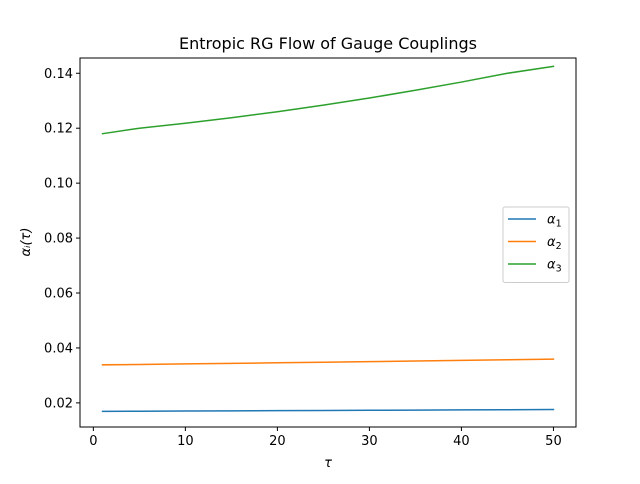 The width and height of the screenshot is (640, 484). Describe the element at coordinates (461, 441) in the screenshot. I see `x-tick-label: 40` at that location.